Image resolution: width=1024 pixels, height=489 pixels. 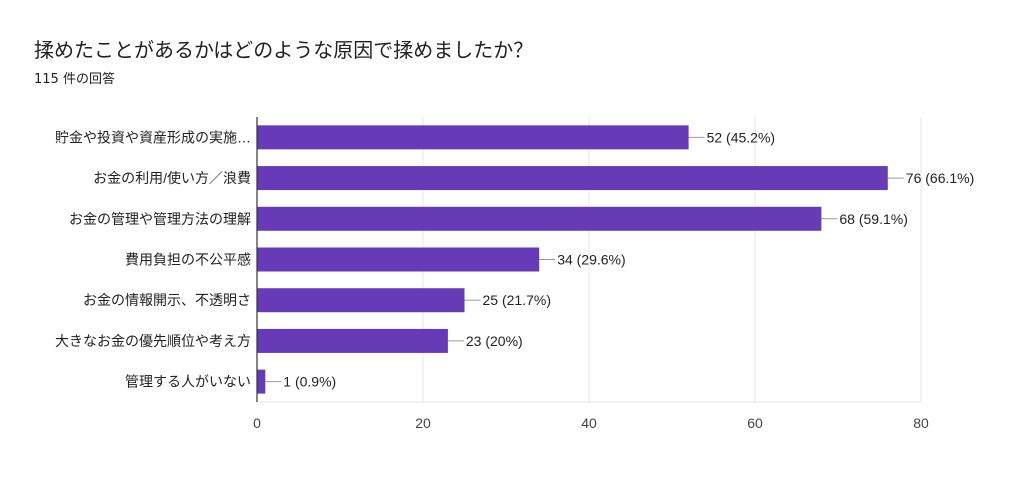 What do you see at coordinates (284, 50) in the screenshot?
I see `chart-title: 揉めたことがあるかはどのような原因で揉めましたか？` at bounding box center [284, 50].